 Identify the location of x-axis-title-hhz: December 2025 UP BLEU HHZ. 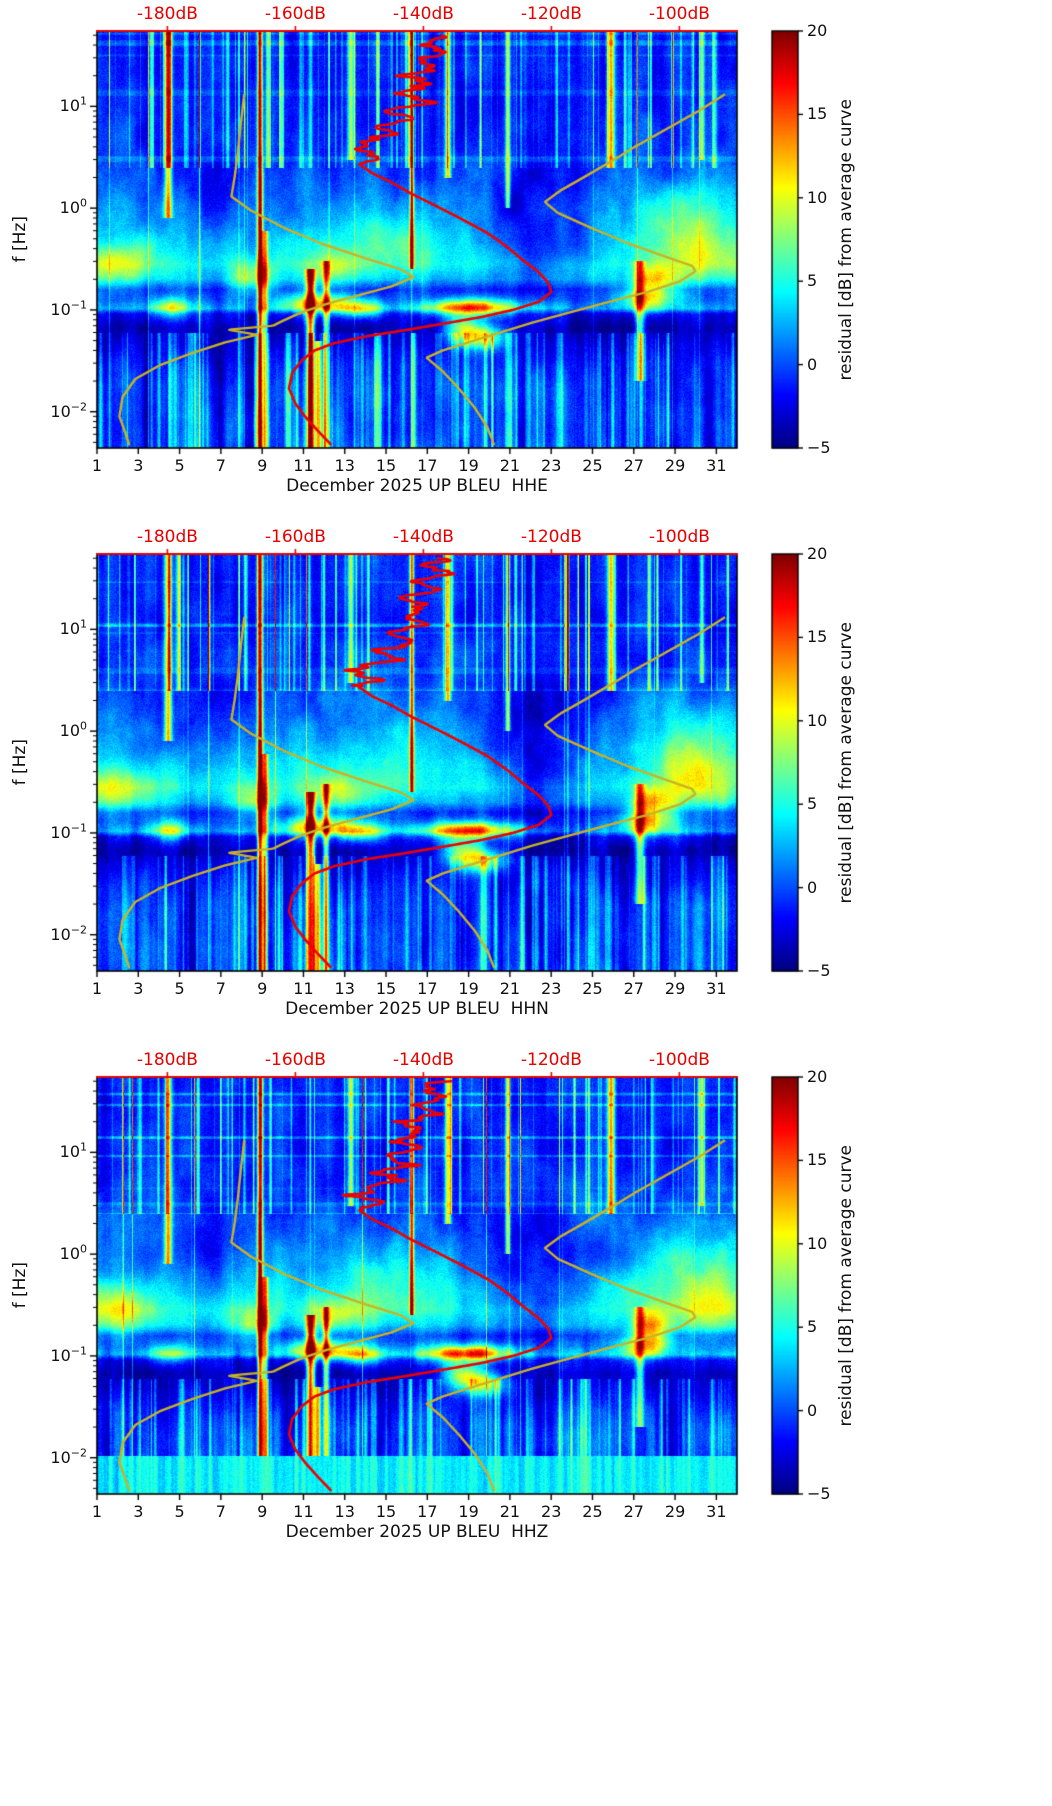
(417, 1532).